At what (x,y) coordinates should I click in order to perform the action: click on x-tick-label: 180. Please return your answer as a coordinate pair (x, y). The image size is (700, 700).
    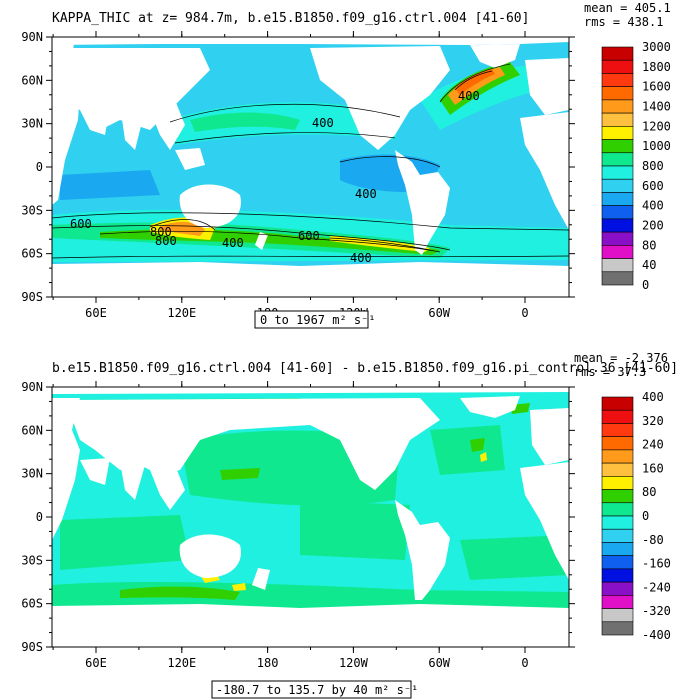
    Looking at the image, I should click on (268, 663).